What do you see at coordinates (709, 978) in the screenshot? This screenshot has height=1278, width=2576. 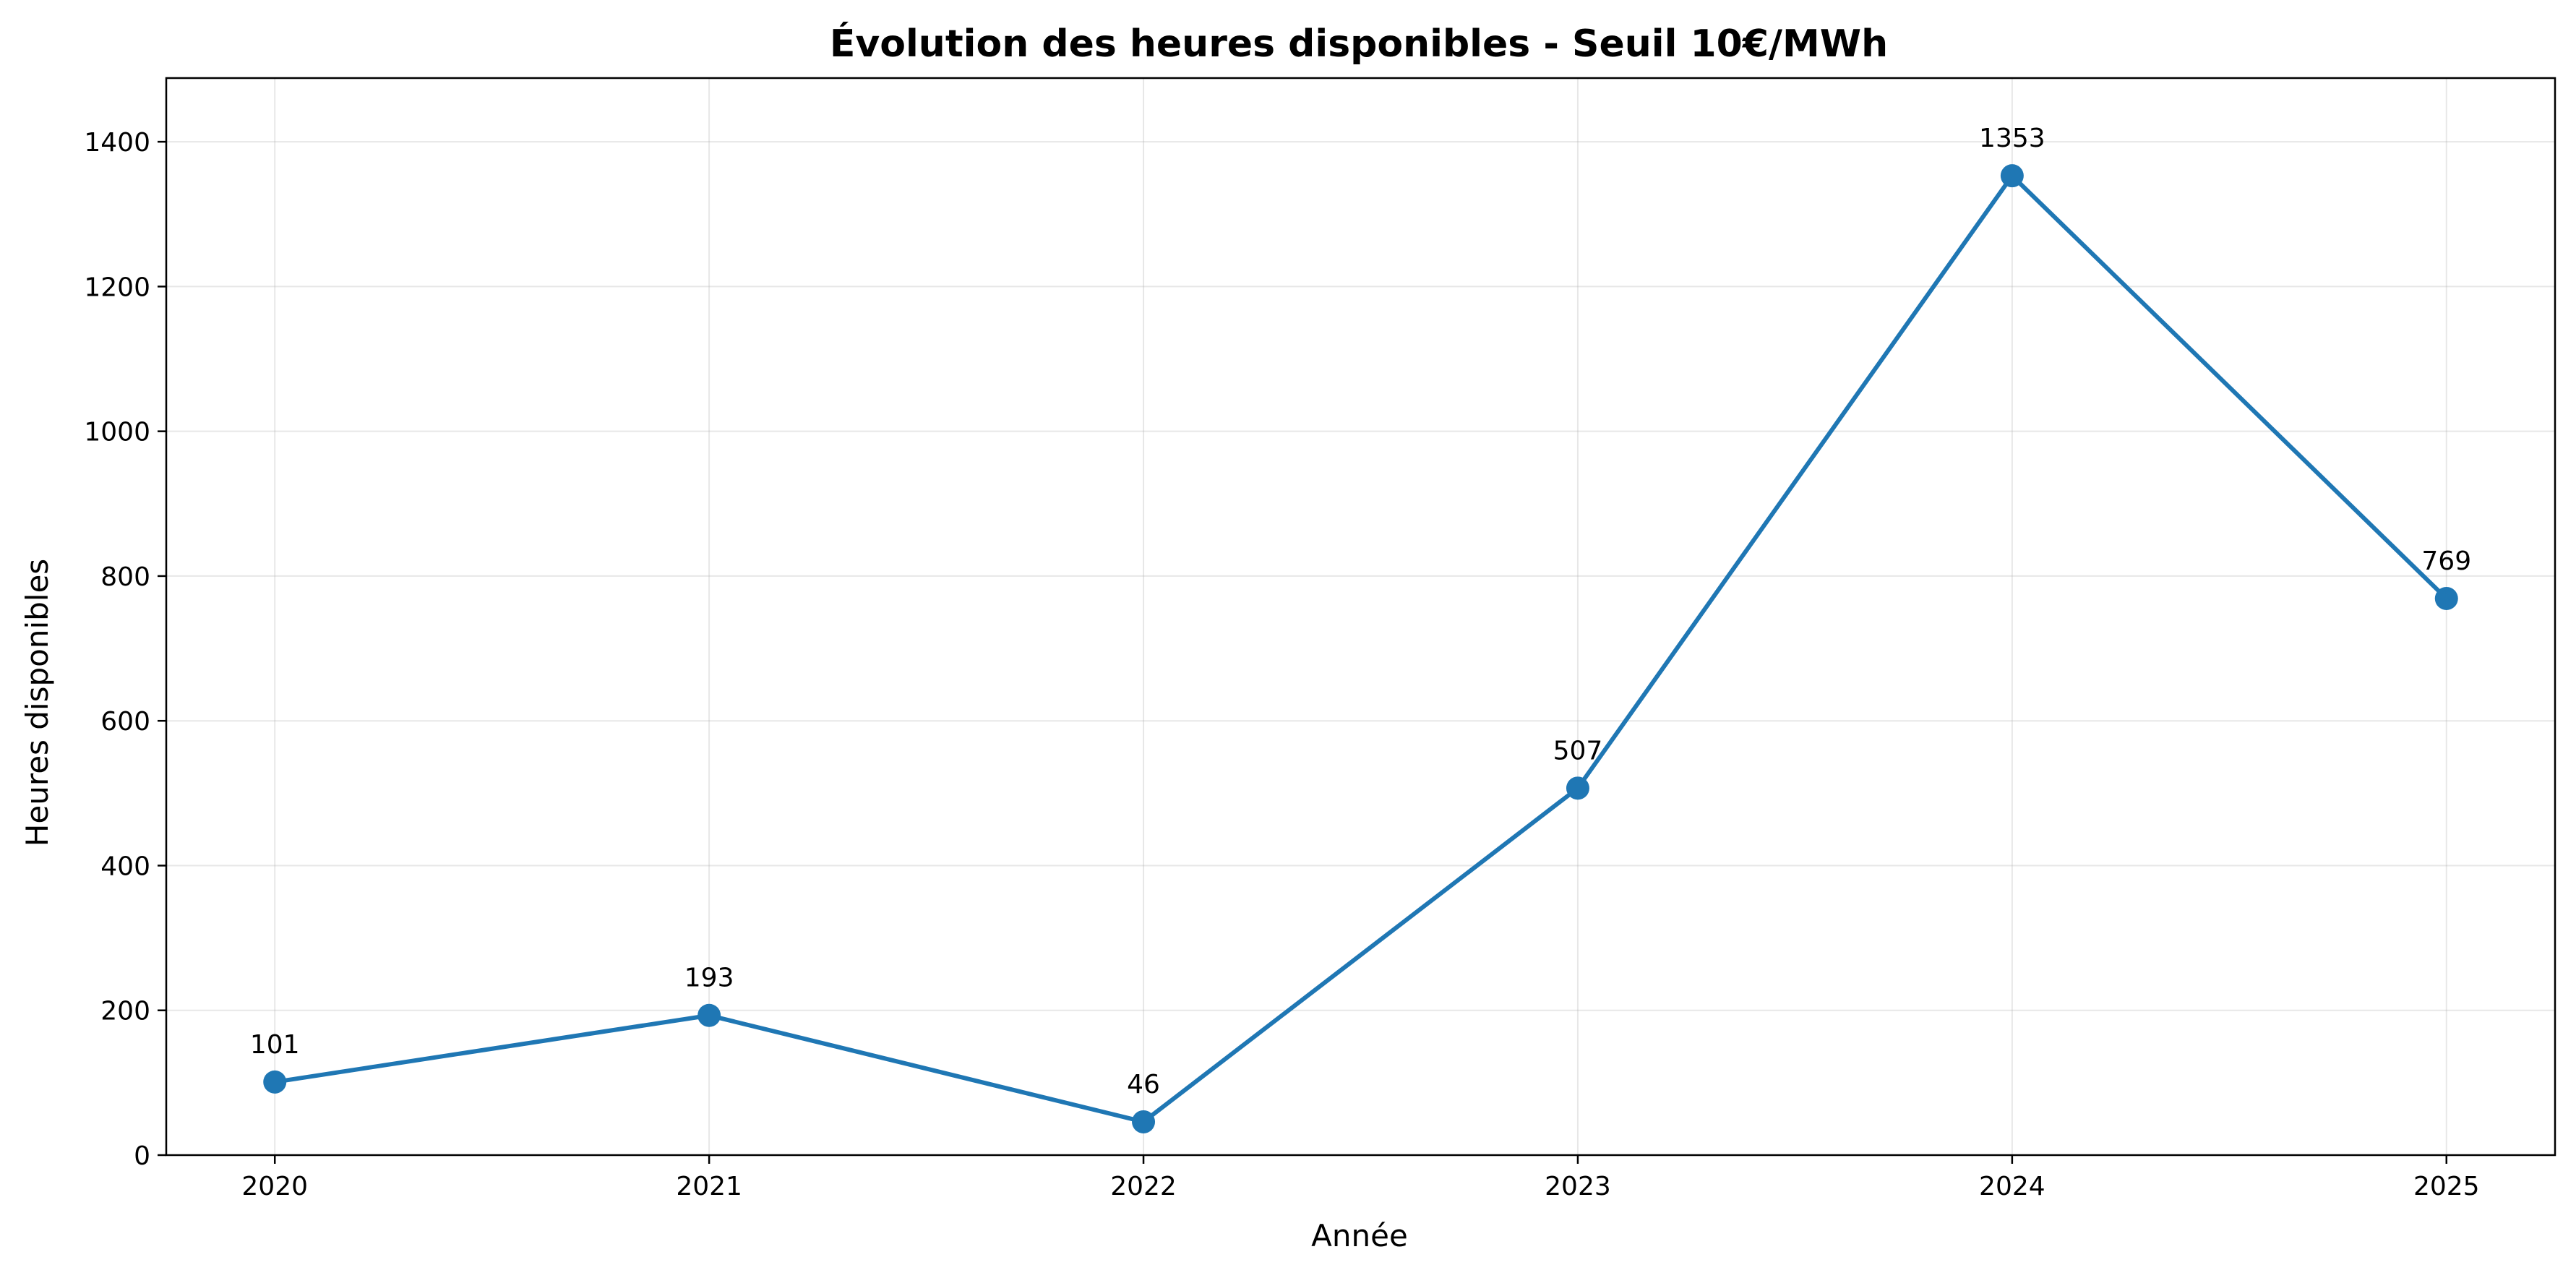 I see `data-label: 193` at bounding box center [709, 978].